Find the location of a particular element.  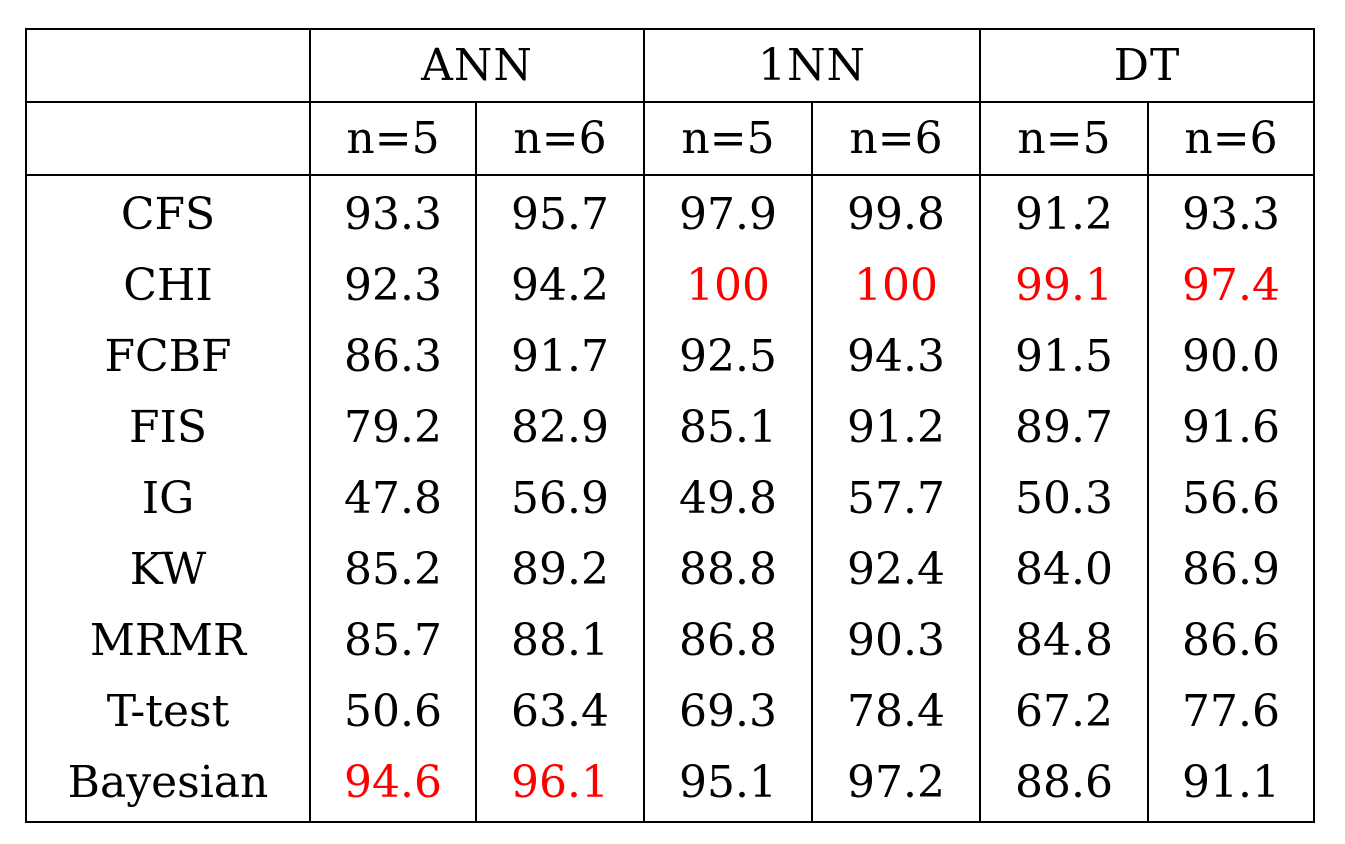

value-cell: 86.8 is located at coordinates (728, 640).